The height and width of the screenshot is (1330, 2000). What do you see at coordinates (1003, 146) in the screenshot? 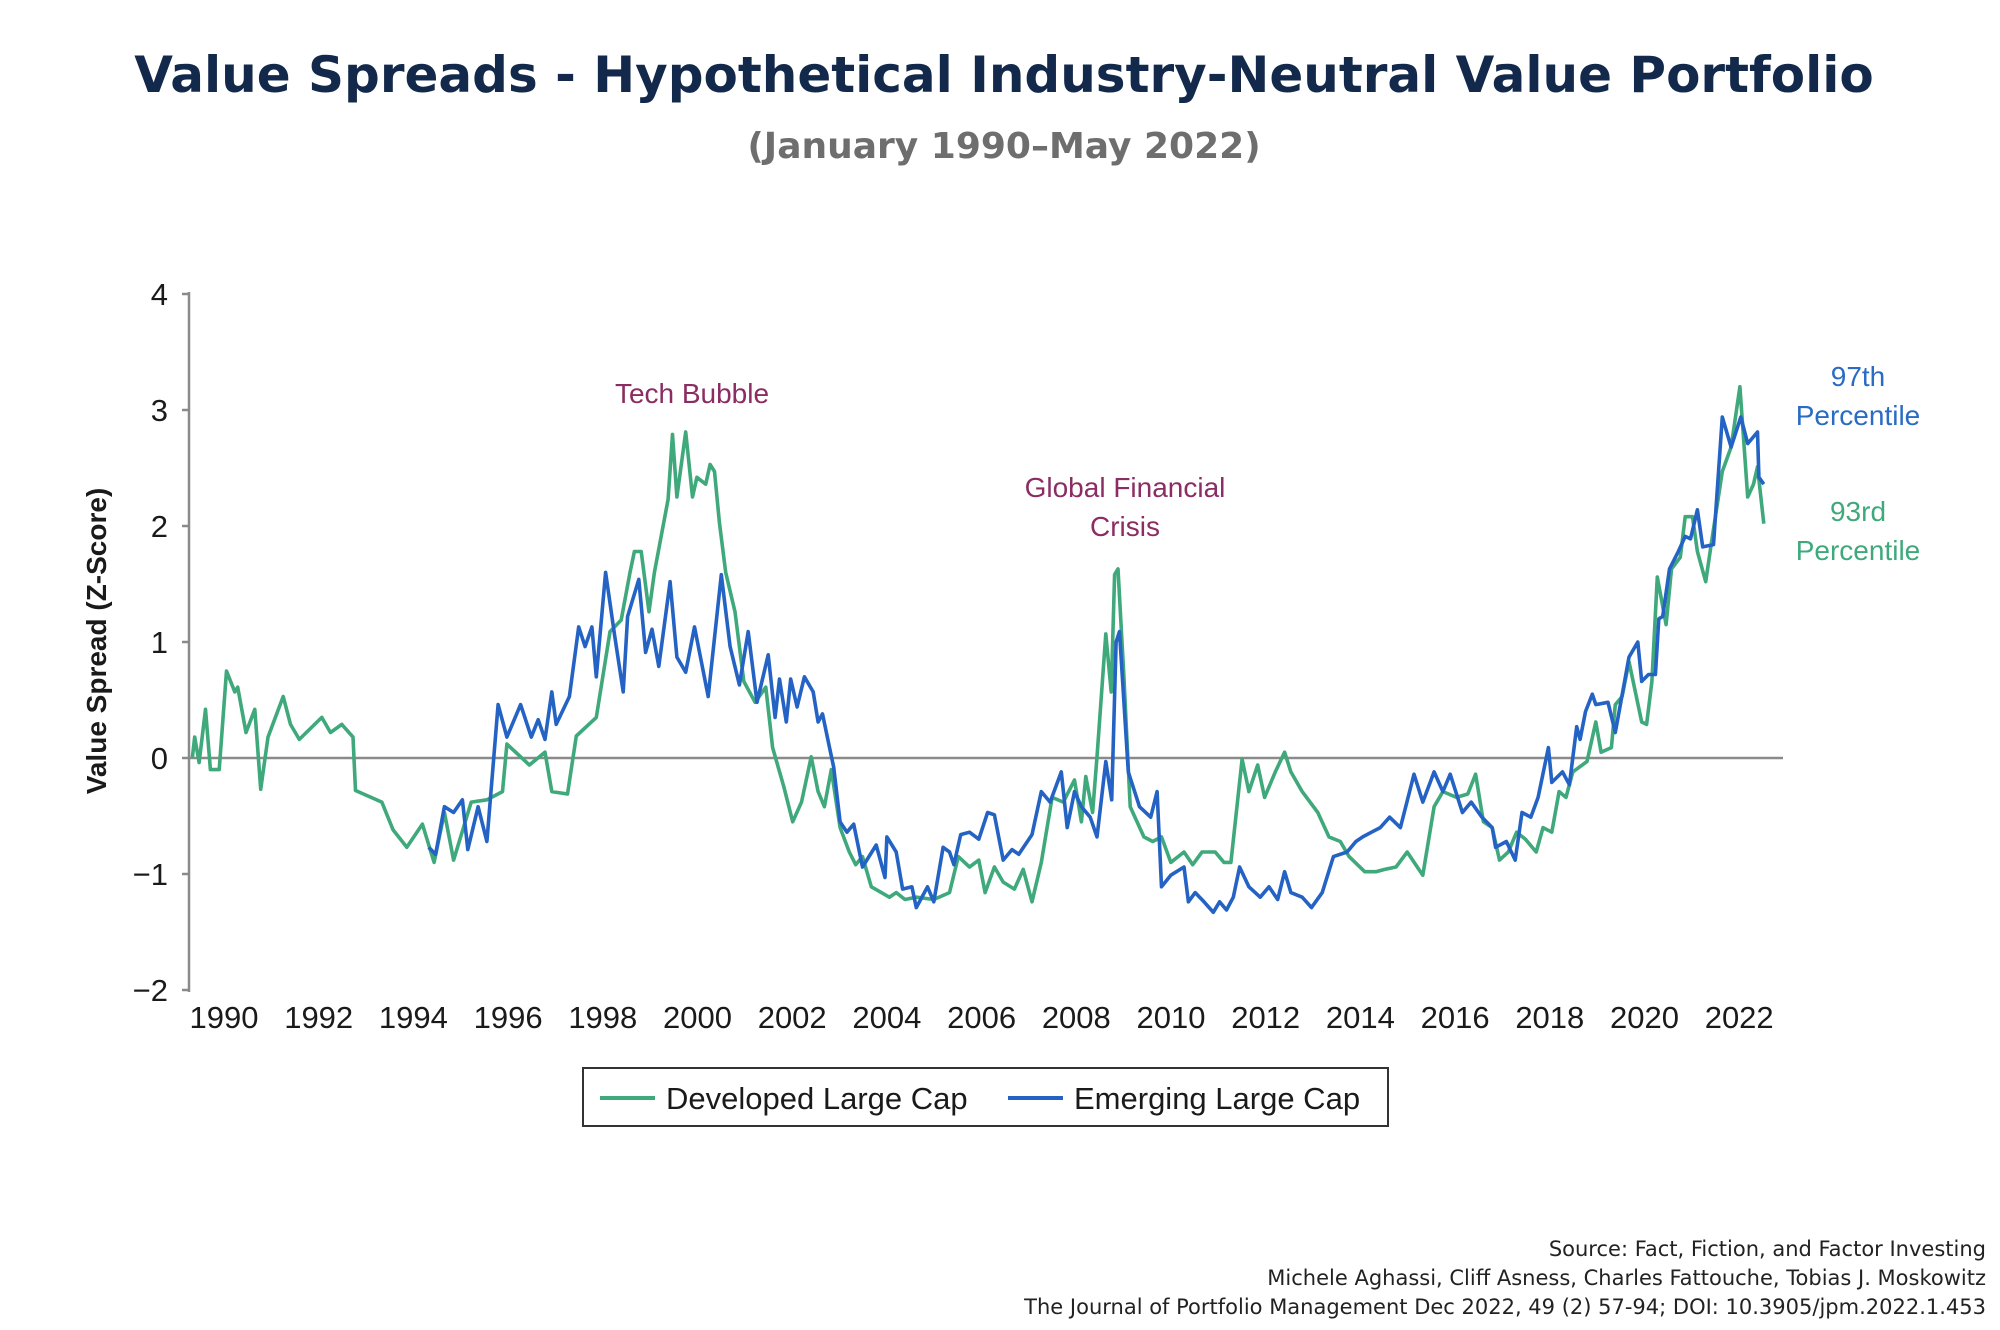
I see `chart-subtitle: (January 1990–May 2022)` at bounding box center [1003, 146].